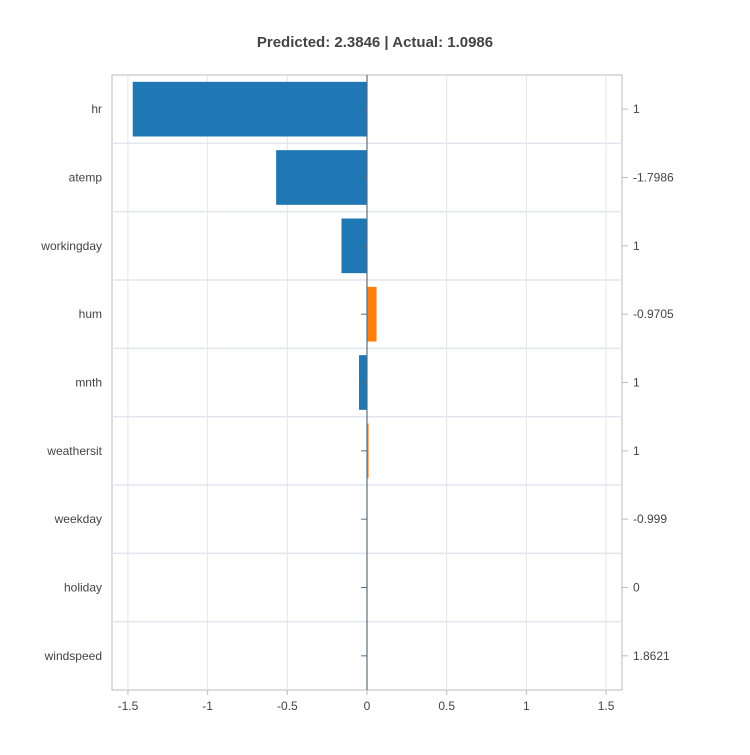  I want to click on category-label-workingday: workingday, so click(71, 246).